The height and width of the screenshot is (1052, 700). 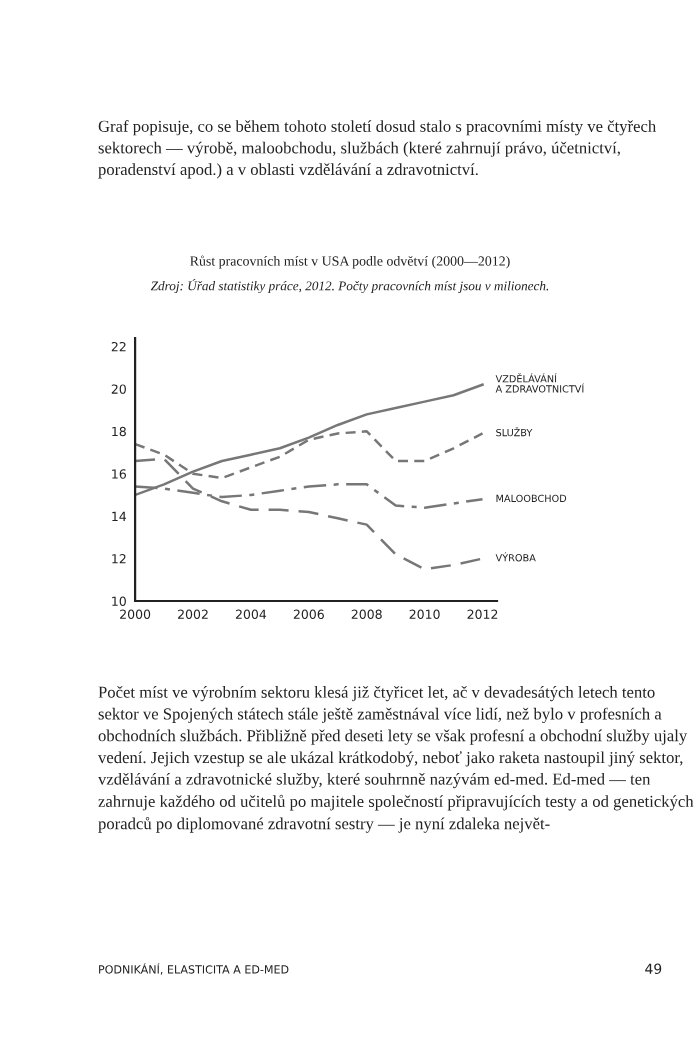 I want to click on series-label: MALOOBCHOD, so click(x=531, y=498).